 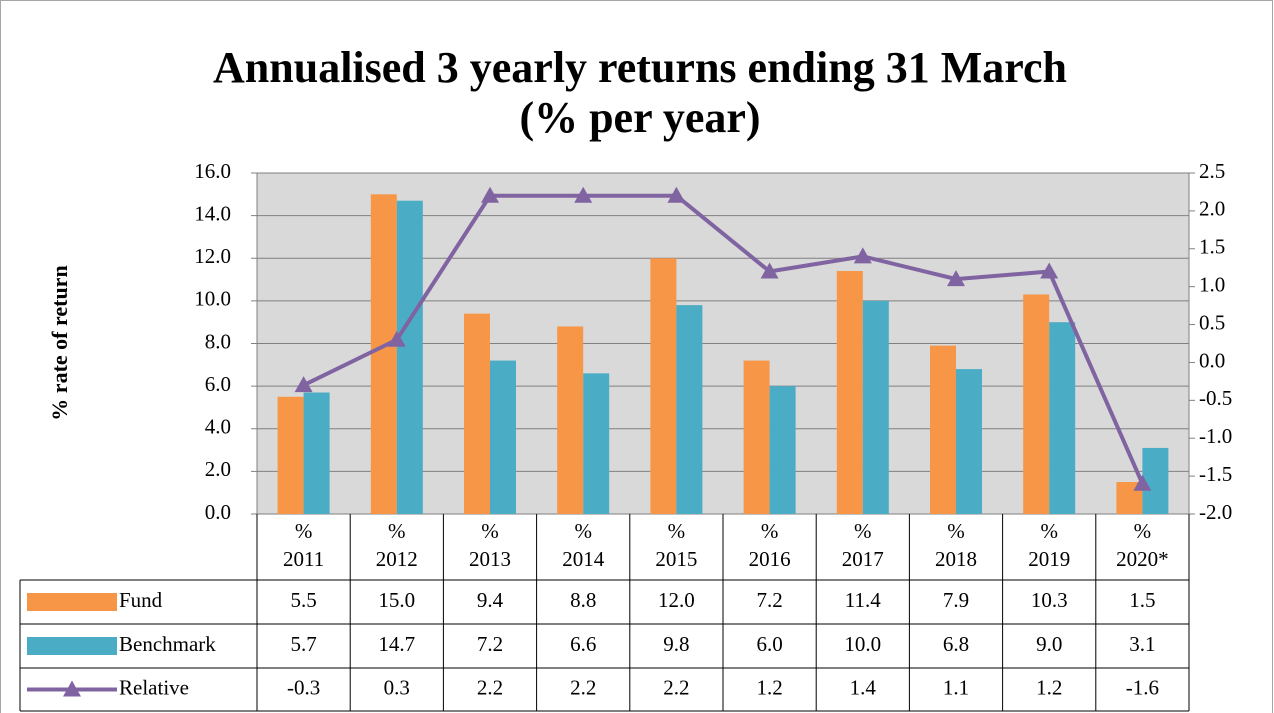 I want to click on data-label: 9.8, so click(x=676, y=644).